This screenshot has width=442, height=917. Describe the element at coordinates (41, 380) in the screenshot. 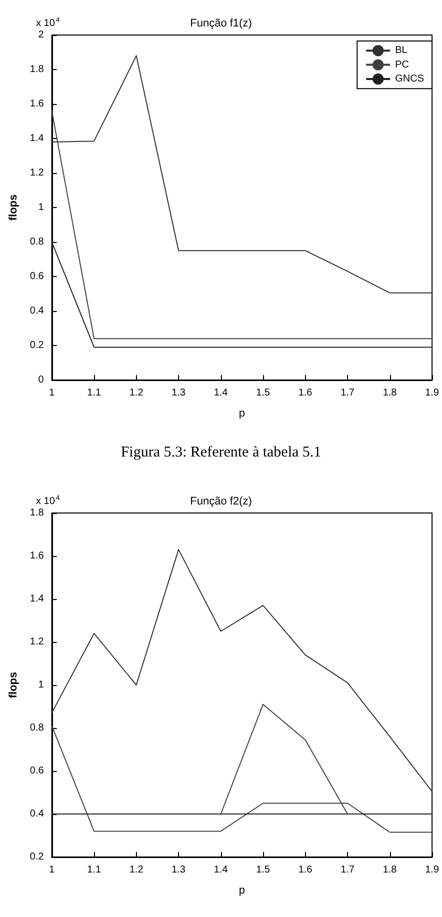

I see `y-tick-label: 0` at that location.